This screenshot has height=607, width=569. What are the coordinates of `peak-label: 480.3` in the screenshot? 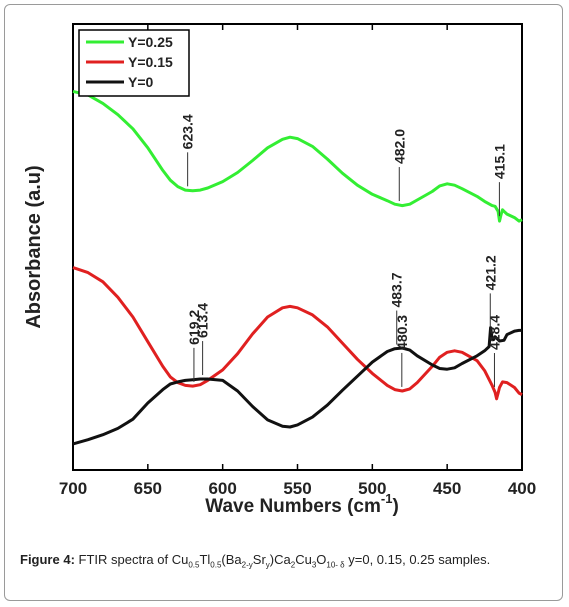 It's located at (402, 332).